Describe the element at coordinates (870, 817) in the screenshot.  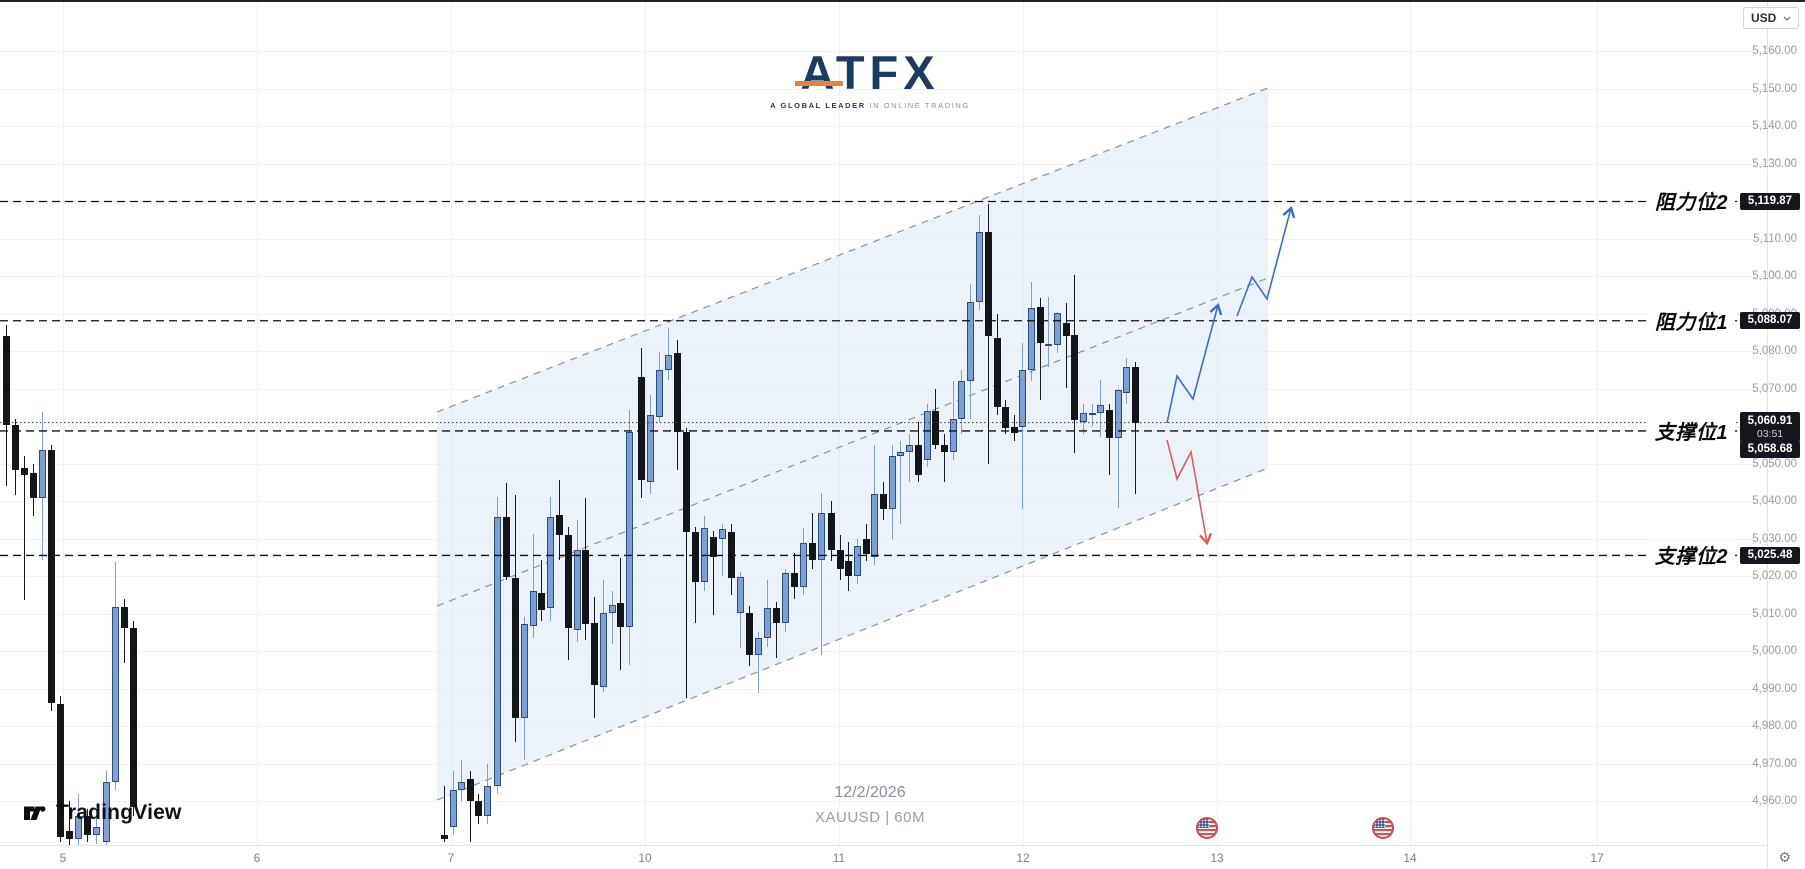
I see `watermark-symbol-timeframe: XAUUSD | 60M` at that location.